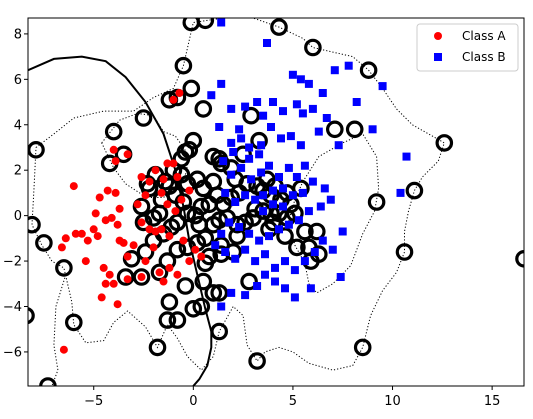 Image resolution: width=533 pixels, height=419 pixels. What do you see at coordinates (193, 401) in the screenshot?
I see `x-tick-label-1: 0` at bounding box center [193, 401].